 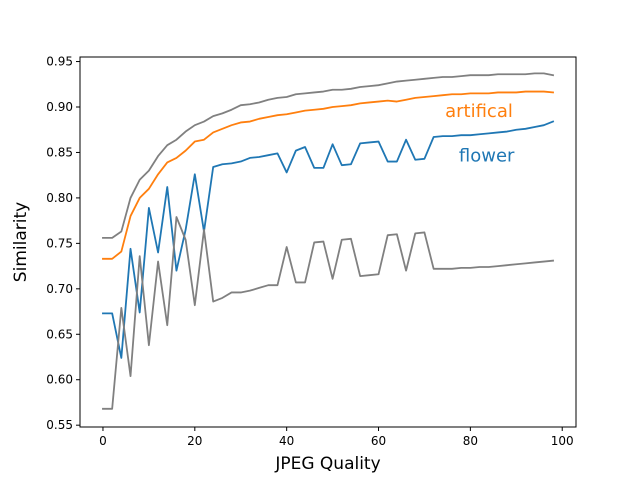 What do you see at coordinates (378, 441) in the screenshot?
I see `x-tick-label: 60` at bounding box center [378, 441].